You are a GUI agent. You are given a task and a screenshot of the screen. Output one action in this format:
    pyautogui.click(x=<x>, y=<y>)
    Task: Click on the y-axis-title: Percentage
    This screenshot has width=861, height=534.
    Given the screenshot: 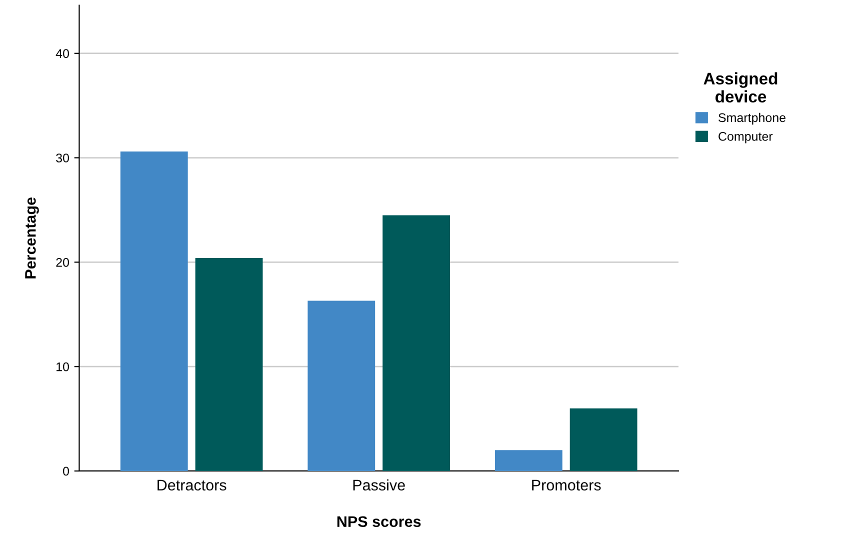 What is the action you would take?
    pyautogui.click(x=32, y=237)
    